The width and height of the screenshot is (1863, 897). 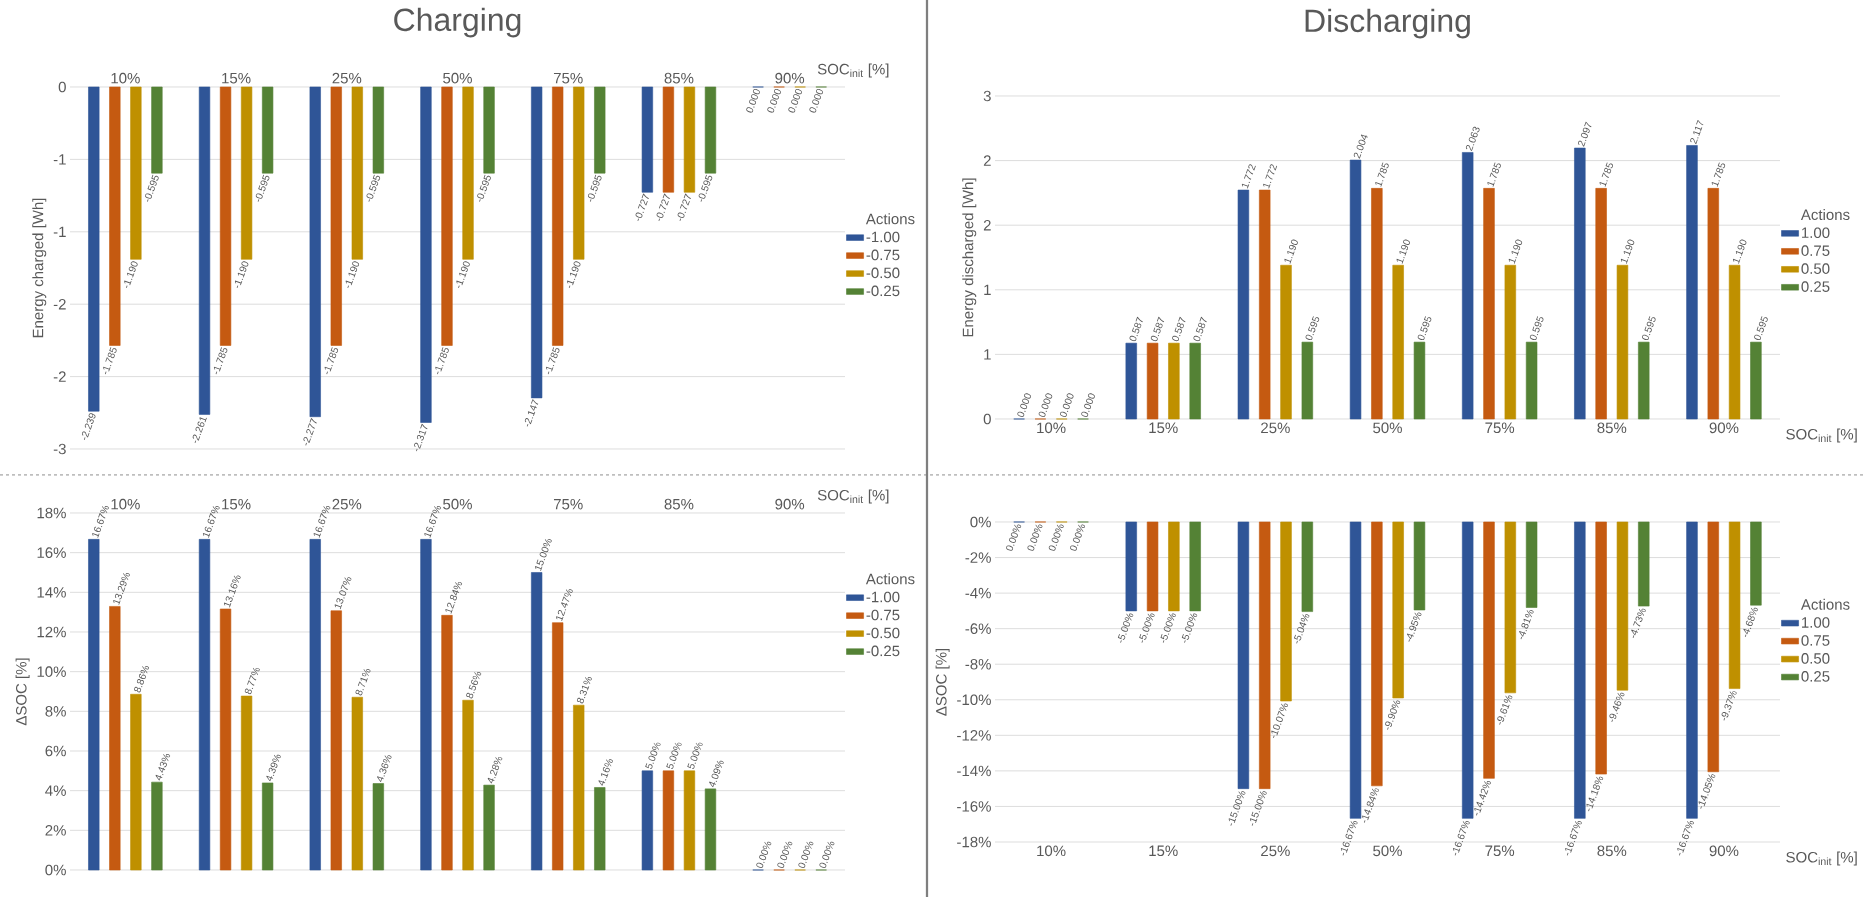 I want to click on y-tick-label: 1, so click(x=987, y=354).